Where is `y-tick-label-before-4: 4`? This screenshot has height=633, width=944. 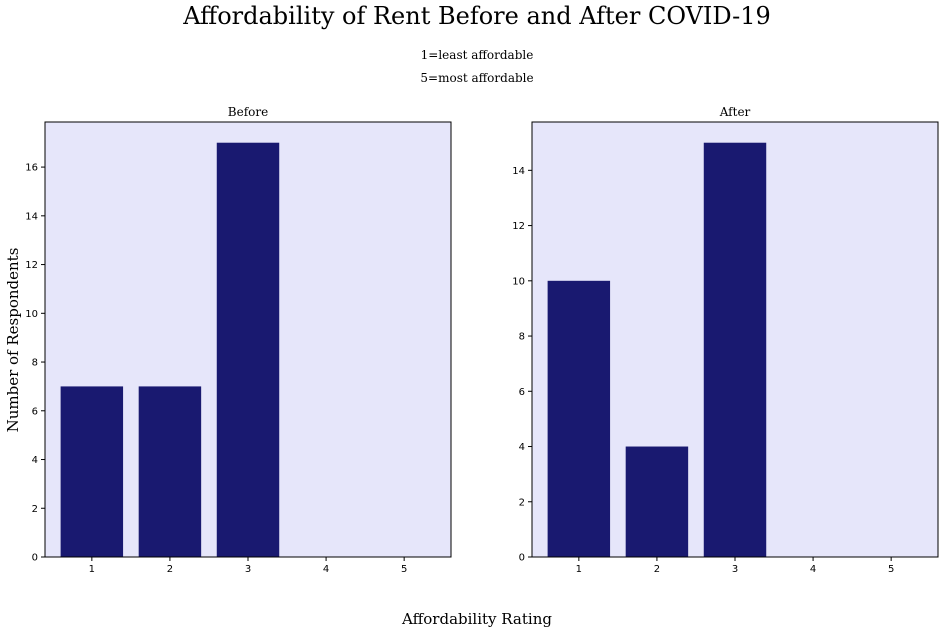
y-tick-label-before-4: 4 is located at coordinates (35, 460).